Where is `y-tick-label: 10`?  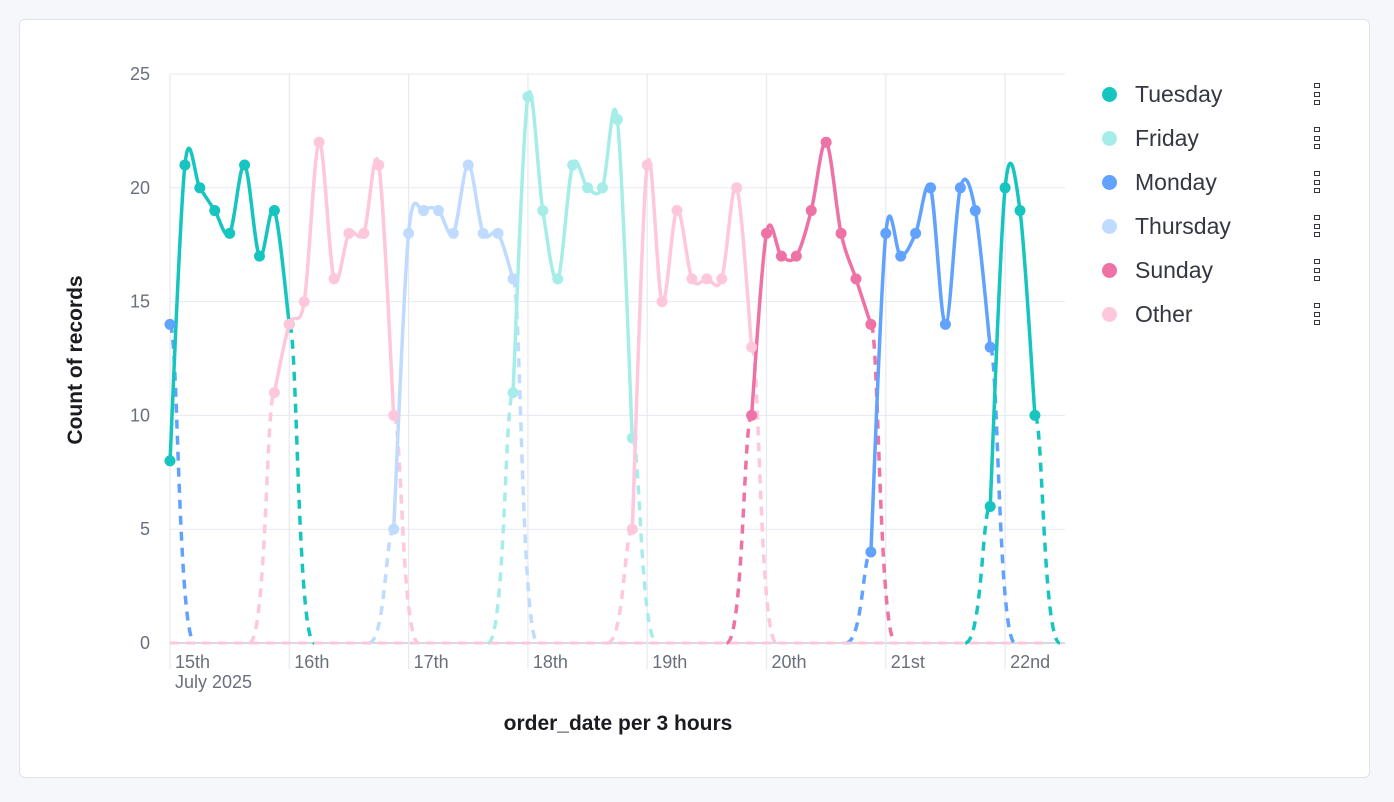
y-tick-label: 10 is located at coordinates (140, 415).